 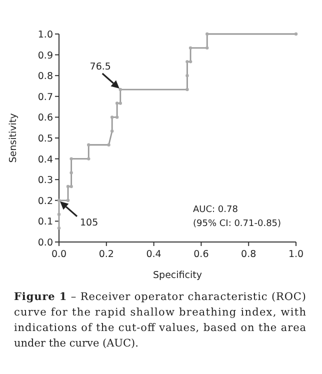 What do you see at coordinates (45, 76) in the screenshot?
I see `y-tick-label: 0.8` at bounding box center [45, 76].